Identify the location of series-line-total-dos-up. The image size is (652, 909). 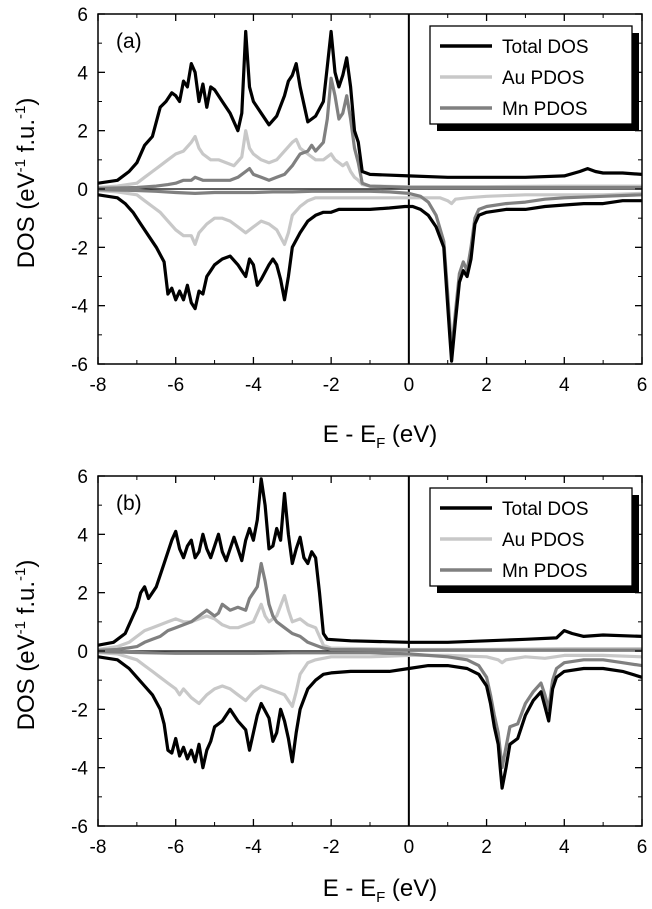
(370, 107).